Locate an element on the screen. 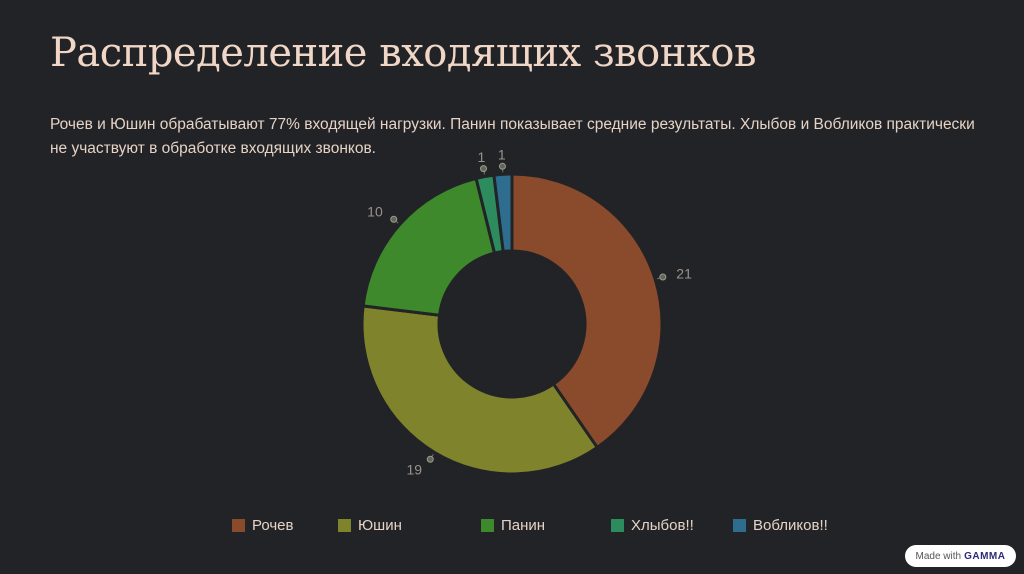  legend-item-rochev: Рочев is located at coordinates (262, 525).